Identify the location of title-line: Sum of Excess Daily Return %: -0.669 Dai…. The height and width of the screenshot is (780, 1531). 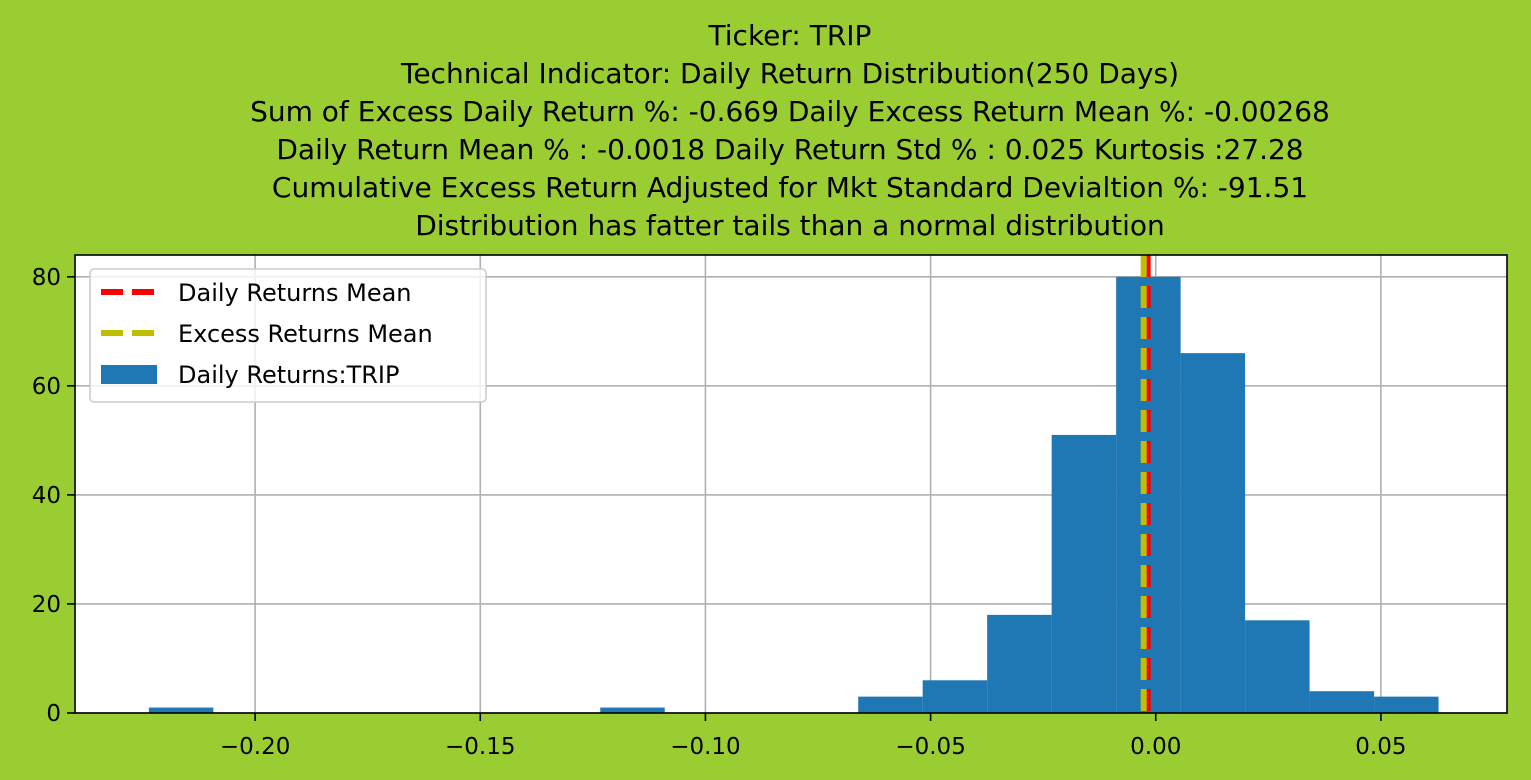
(790, 111).